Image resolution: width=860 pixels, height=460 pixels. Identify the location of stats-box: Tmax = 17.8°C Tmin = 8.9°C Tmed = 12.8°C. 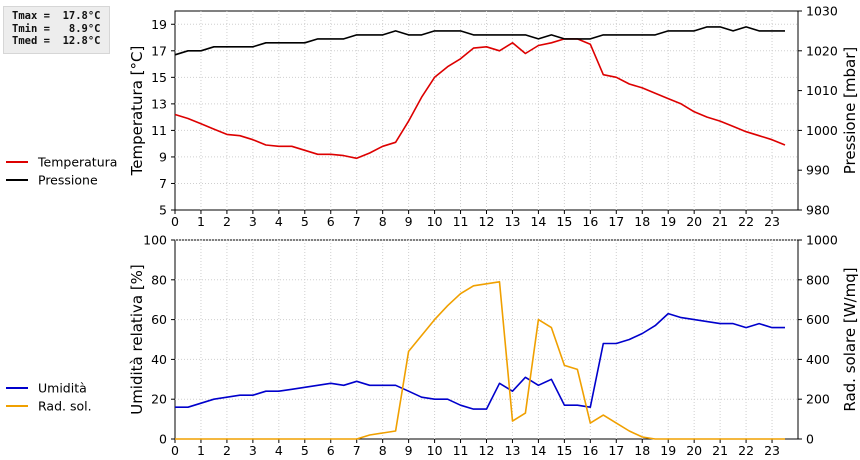
(56, 30).